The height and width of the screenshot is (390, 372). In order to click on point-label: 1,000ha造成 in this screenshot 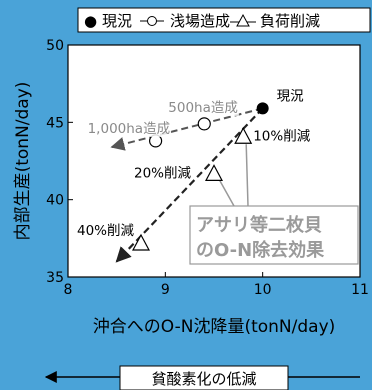, I will do `click(129, 129)`.